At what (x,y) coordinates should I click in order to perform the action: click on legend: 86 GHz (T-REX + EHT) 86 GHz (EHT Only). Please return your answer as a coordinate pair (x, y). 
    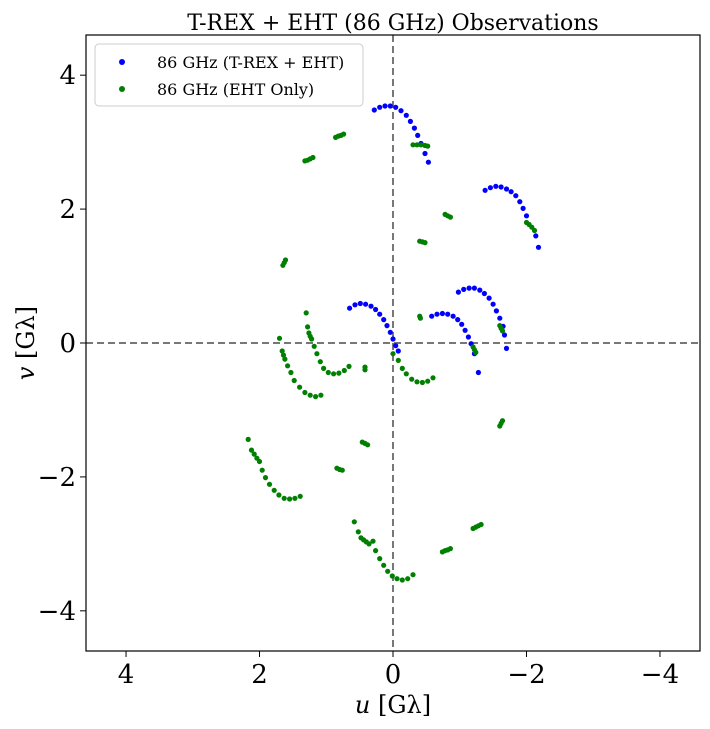
    Looking at the image, I should click on (229, 75).